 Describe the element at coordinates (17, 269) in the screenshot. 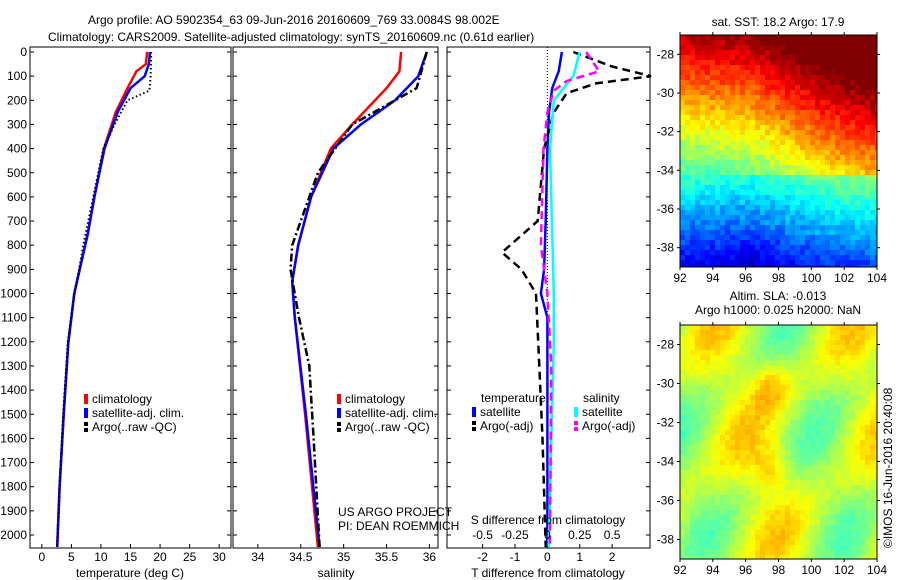

I see `y-tick-label: 900` at that location.